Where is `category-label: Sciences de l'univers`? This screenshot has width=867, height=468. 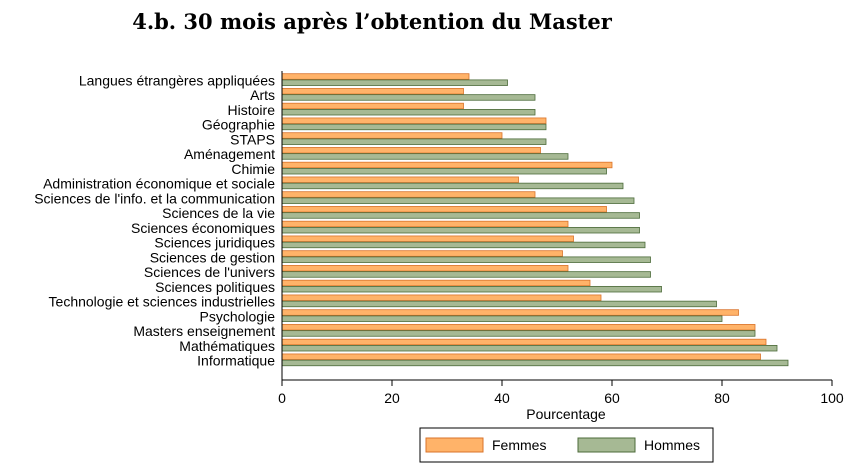 category-label: Sciences de l'univers is located at coordinates (209, 272).